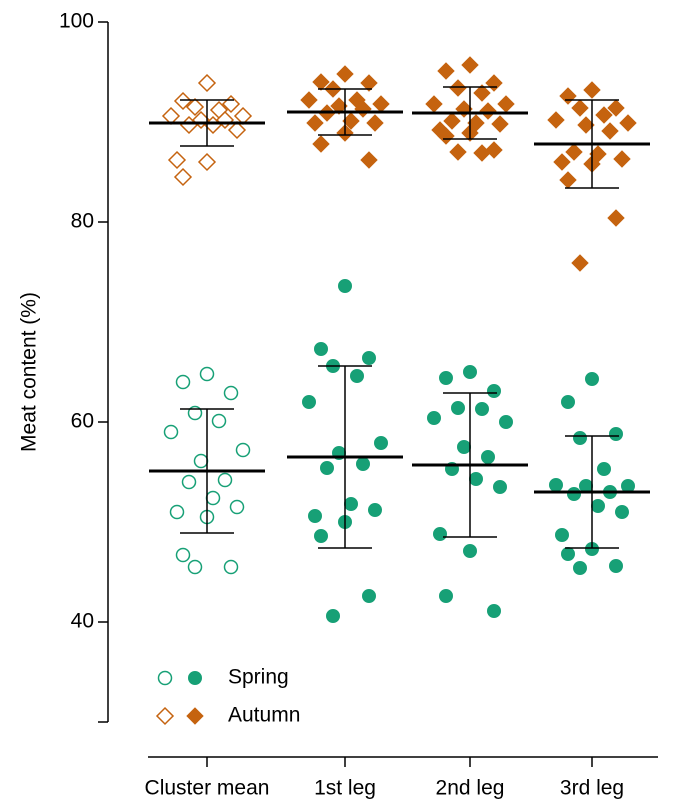  What do you see at coordinates (264, 715) in the screenshot?
I see `legend-label: Autumn` at bounding box center [264, 715].